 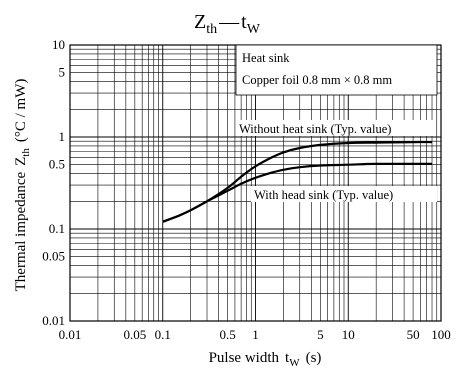 I want to click on x-axis-label: Pulse width tW (s), so click(x=265, y=359).